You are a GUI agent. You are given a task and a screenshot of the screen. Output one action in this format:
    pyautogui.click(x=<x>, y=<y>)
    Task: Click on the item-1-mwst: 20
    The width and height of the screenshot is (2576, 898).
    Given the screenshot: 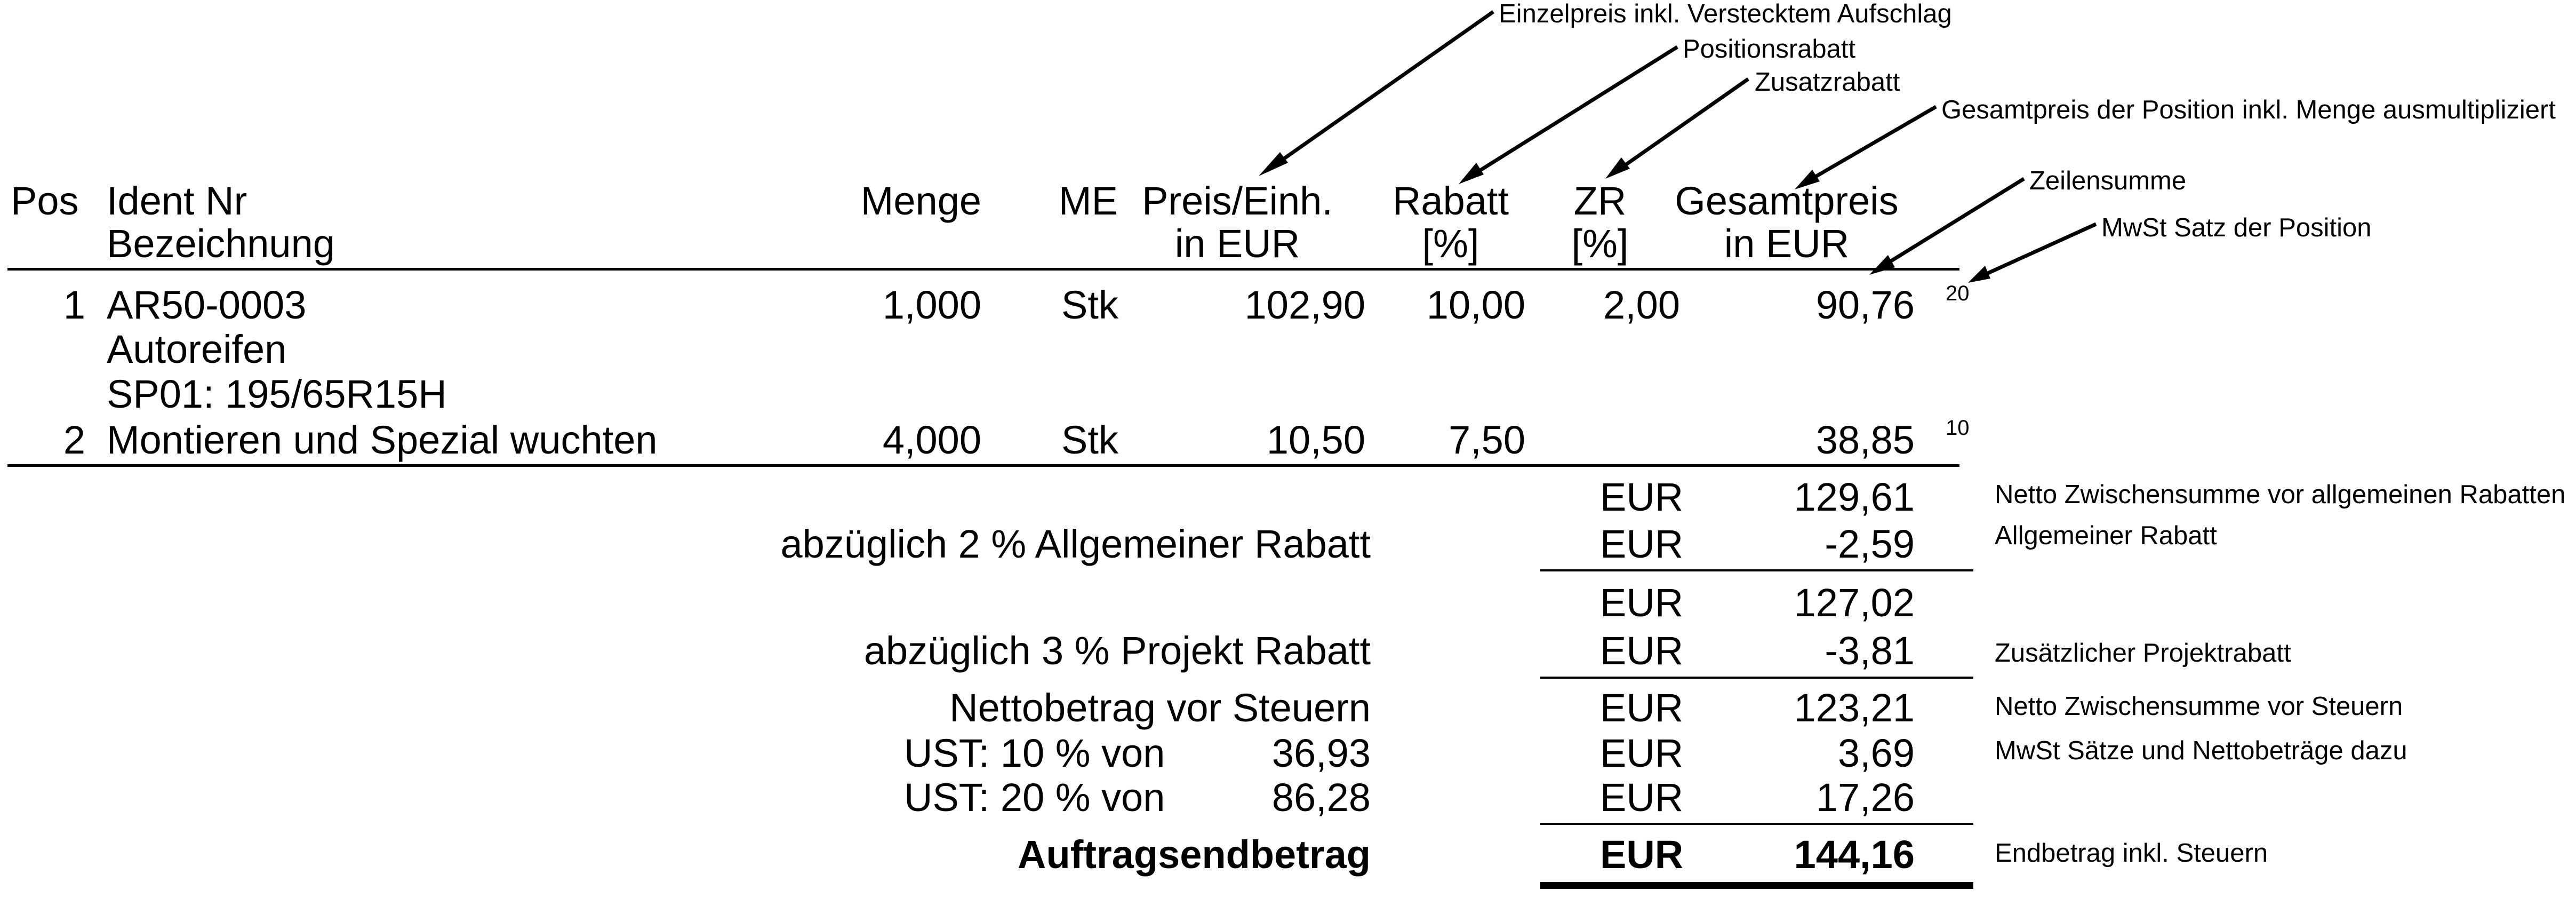 What is the action you would take?
    pyautogui.click(x=1958, y=293)
    